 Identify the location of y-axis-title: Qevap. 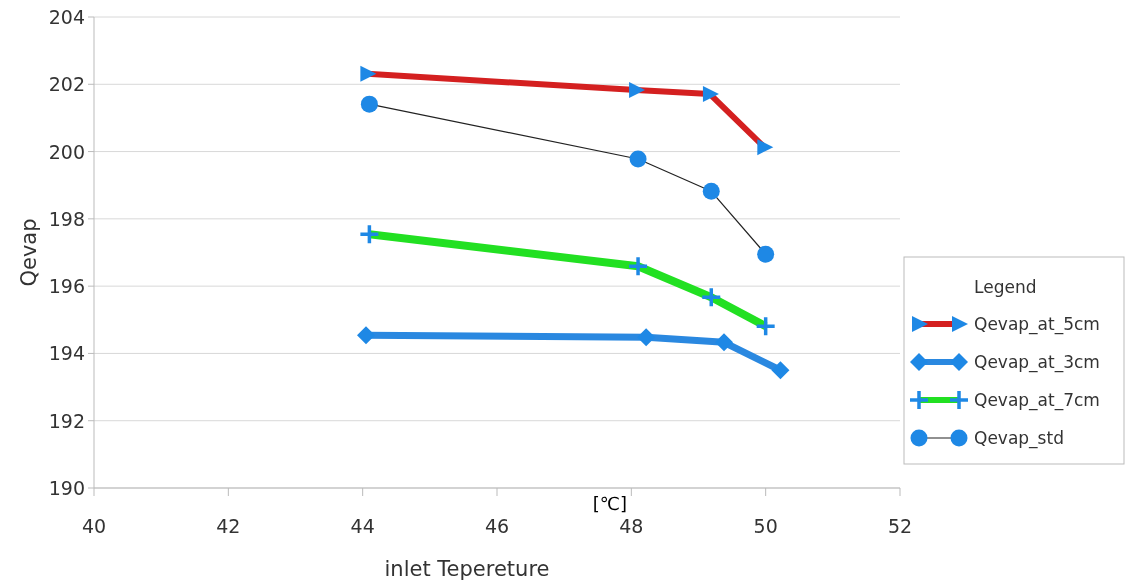
(29, 252).